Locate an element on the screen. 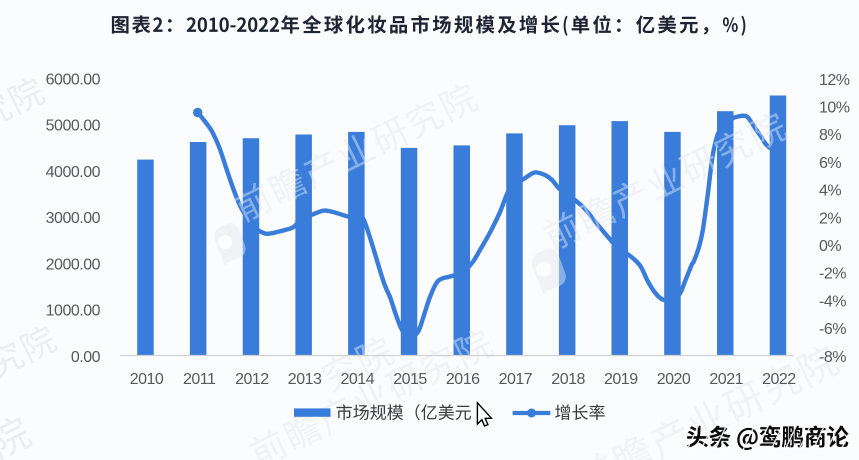 This screenshot has height=460, width=859. svg-text: 6000.00 is located at coordinates (73, 79).